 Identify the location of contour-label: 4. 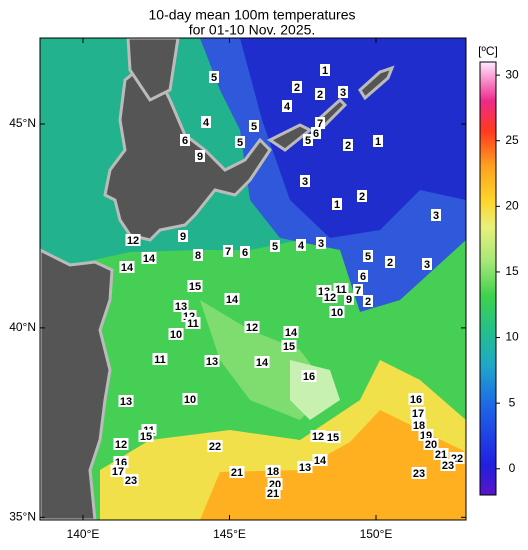
(206, 123).